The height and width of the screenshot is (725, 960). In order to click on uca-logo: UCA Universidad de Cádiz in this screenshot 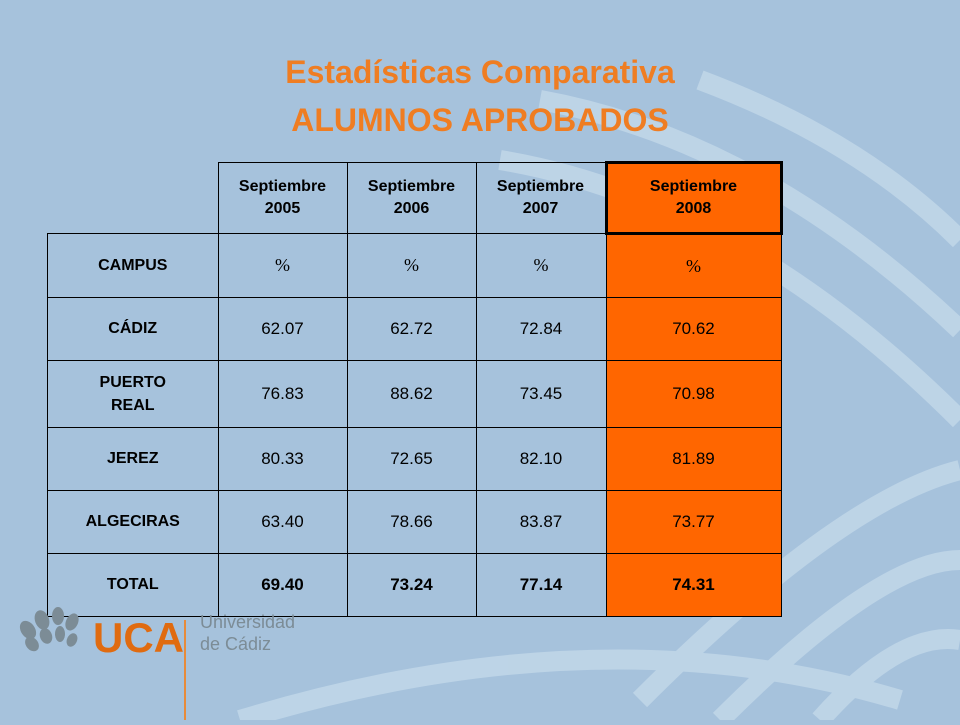, I will do `click(175, 663)`.